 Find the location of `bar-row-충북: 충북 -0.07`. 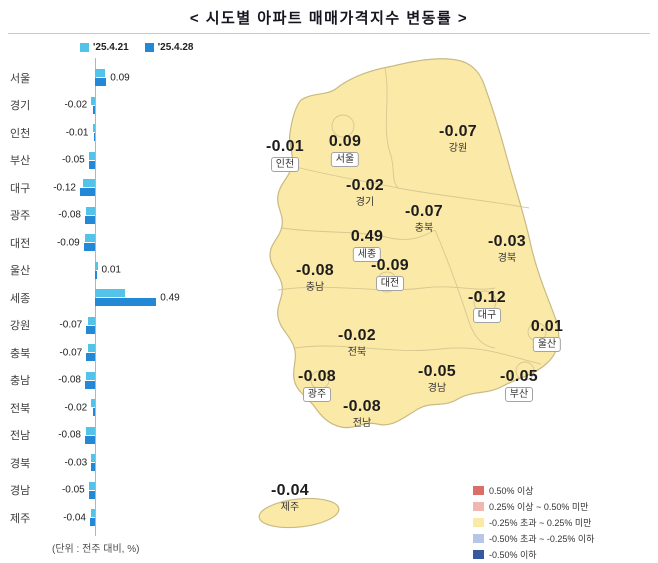

bar-row-충북: 충북 -0.07 is located at coordinates (124, 353).